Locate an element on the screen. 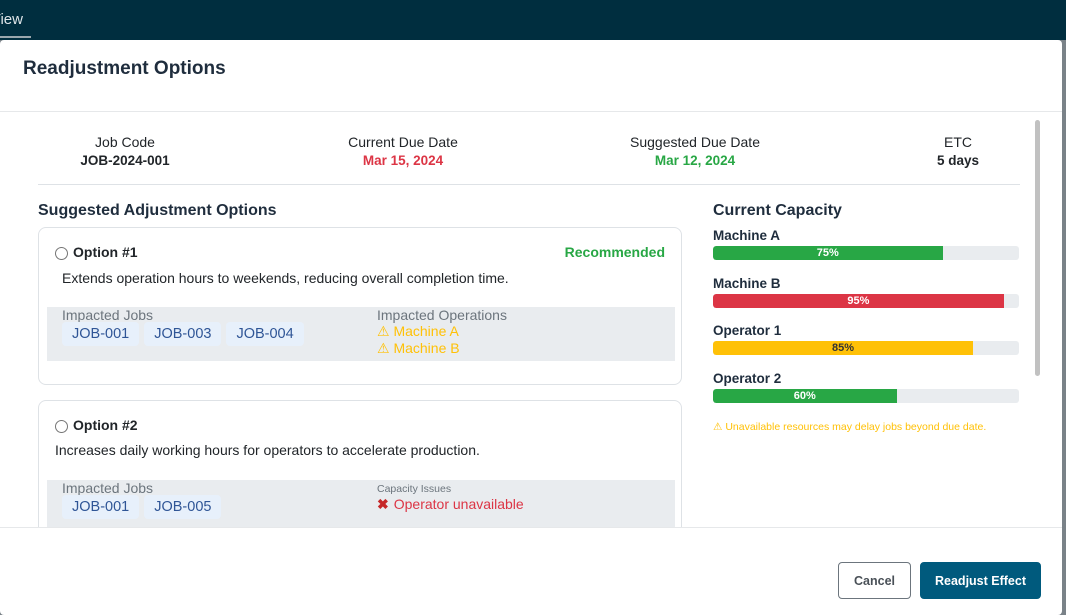 Image resolution: width=1066 pixels, height=615 pixels. capacity-bar: 95% is located at coordinates (866, 300).